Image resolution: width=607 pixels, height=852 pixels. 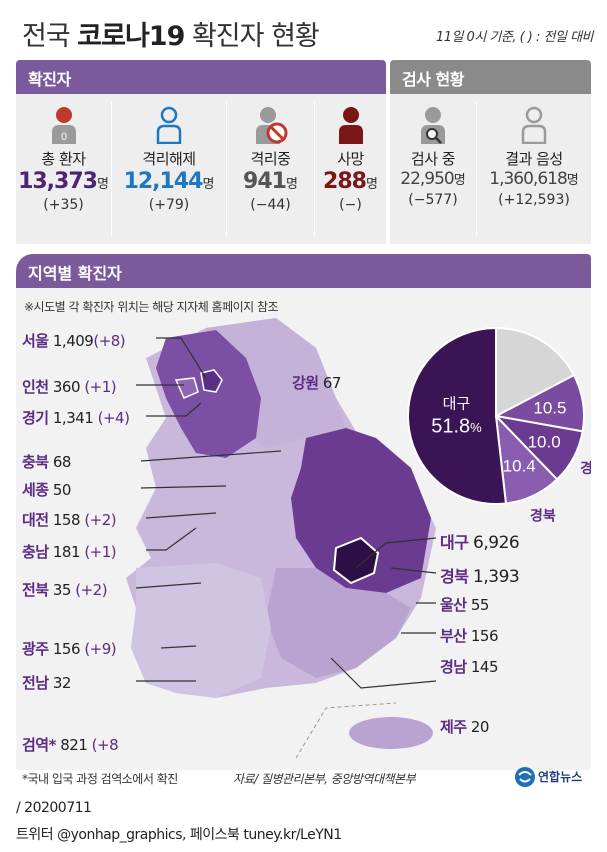 What do you see at coordinates (454, 576) in the screenshot?
I see `region-name: 경북` at bounding box center [454, 576].